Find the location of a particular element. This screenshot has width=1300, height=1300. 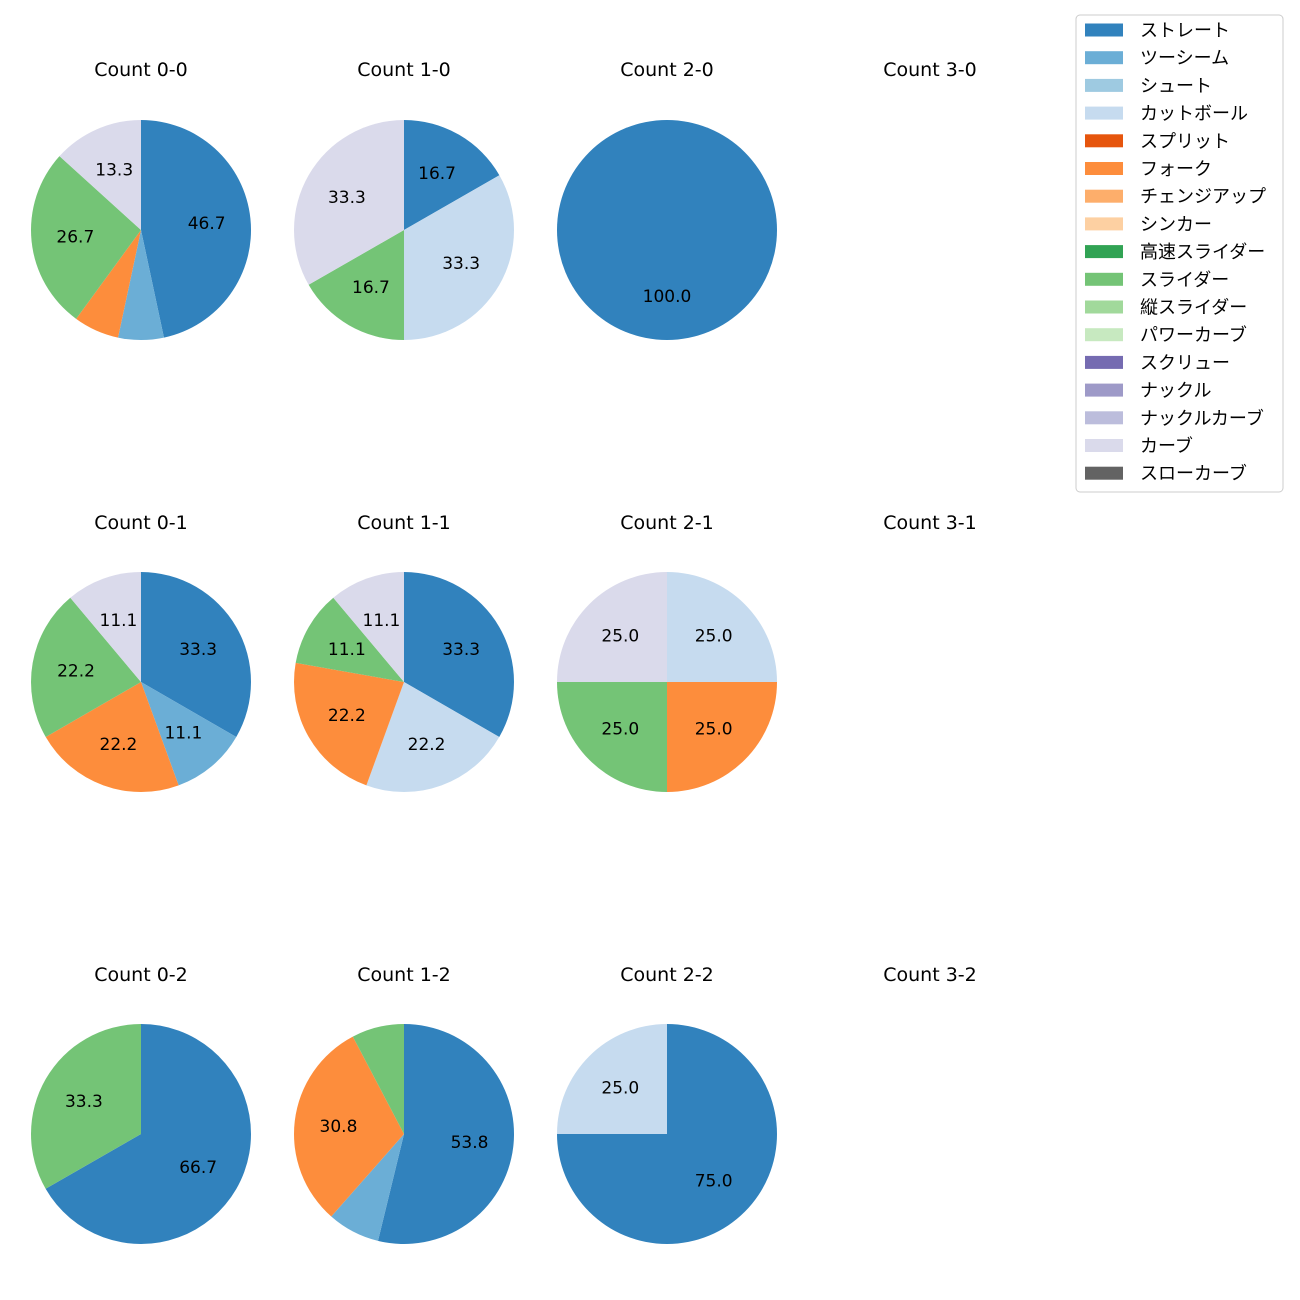

legend-item: ナックルカーブ is located at coordinates (1174, 418).